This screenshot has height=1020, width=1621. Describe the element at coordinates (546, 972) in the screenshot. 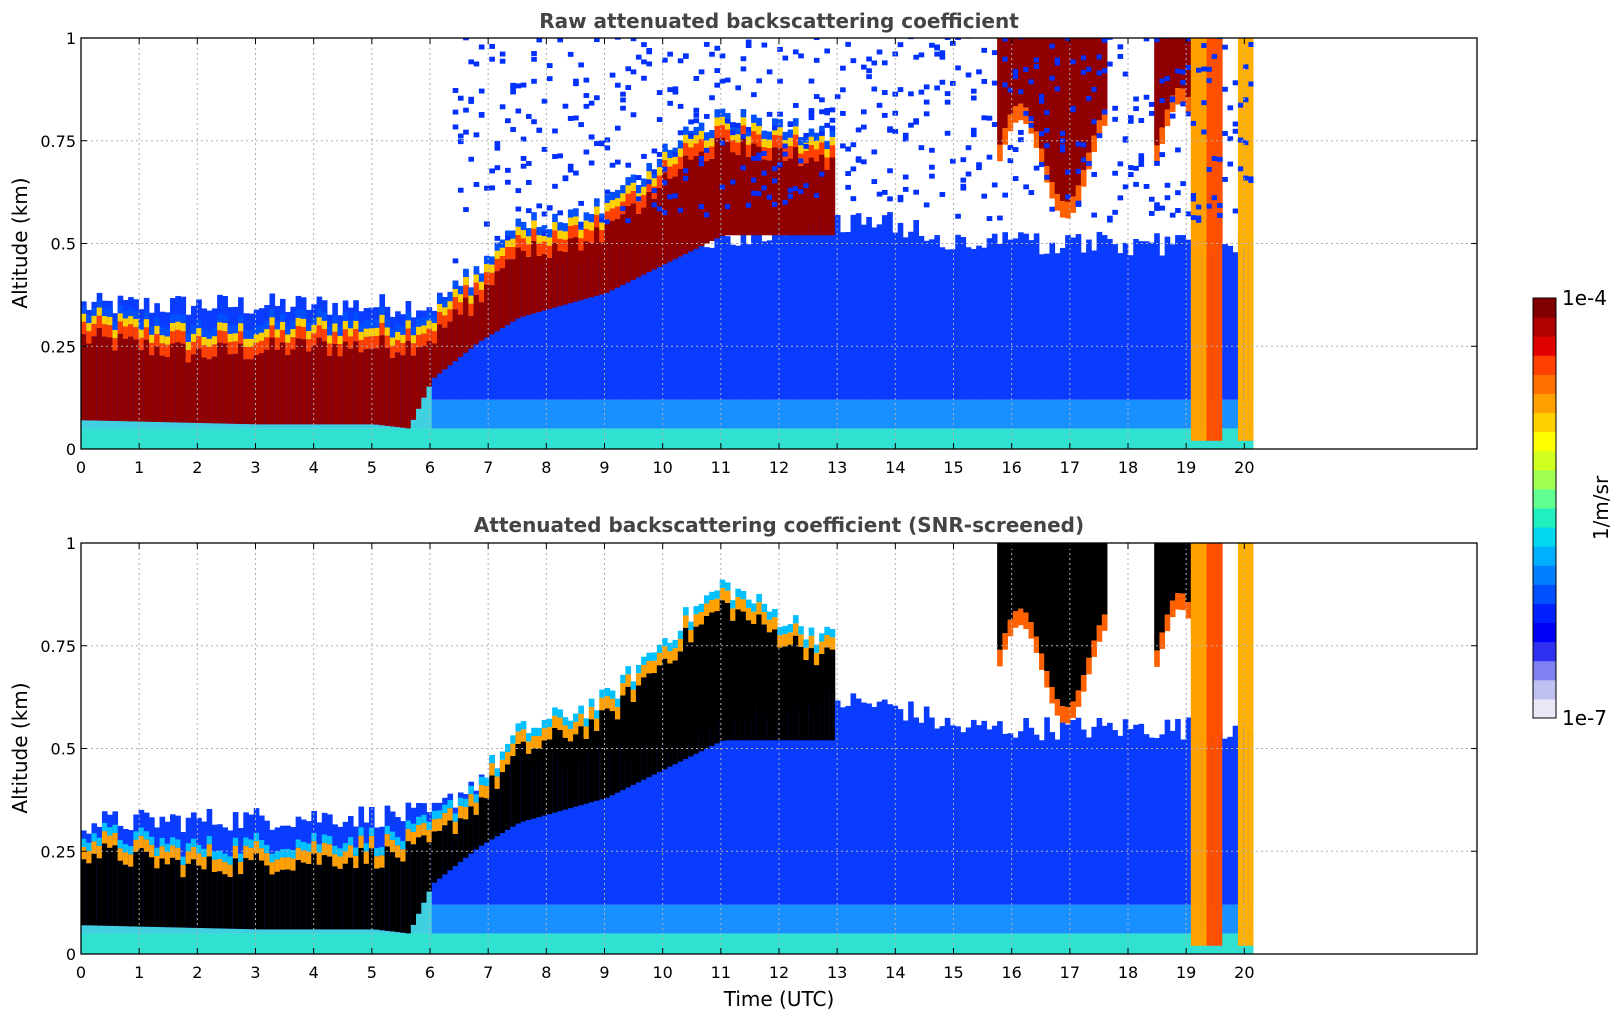

I see `x-tick-label: 8` at that location.